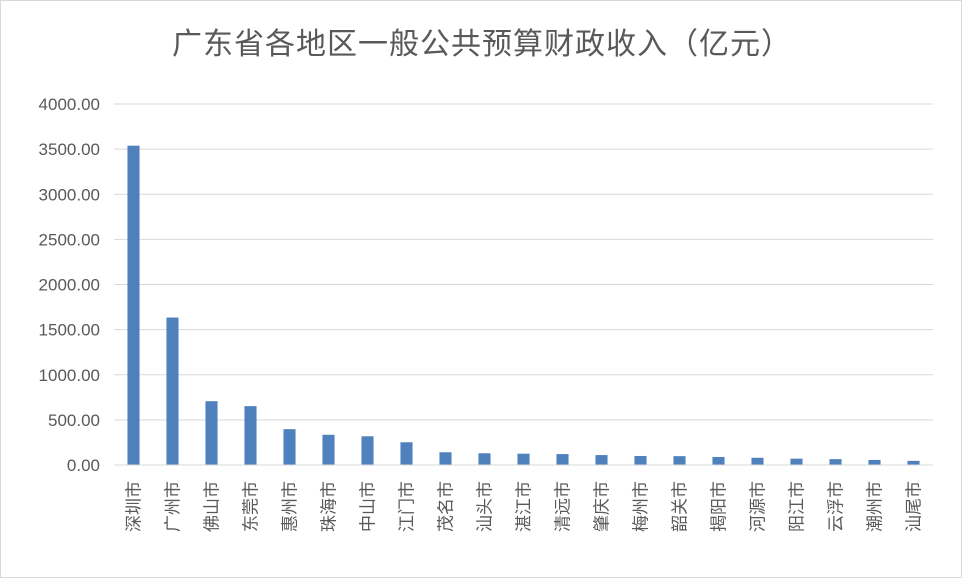 The height and width of the screenshot is (582, 962). Describe the element at coordinates (564, 506) in the screenshot. I see `category-label: 清远市` at that location.